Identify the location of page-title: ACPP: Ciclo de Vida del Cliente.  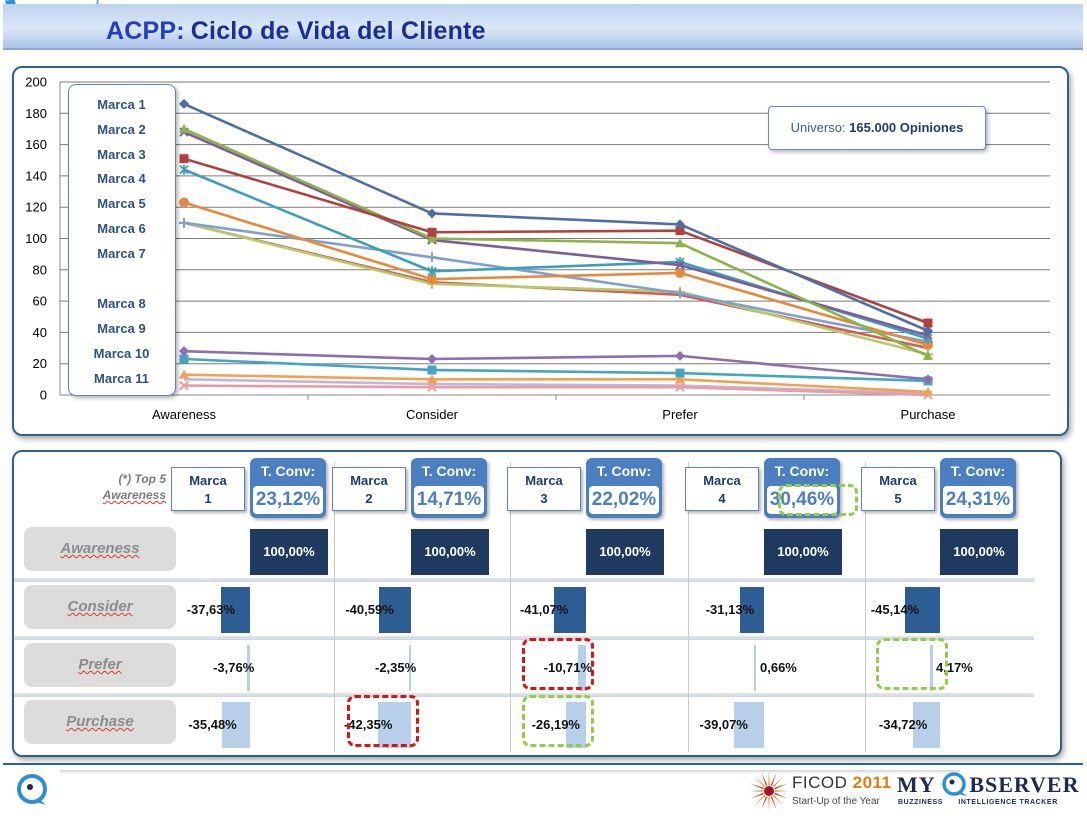
(296, 31).